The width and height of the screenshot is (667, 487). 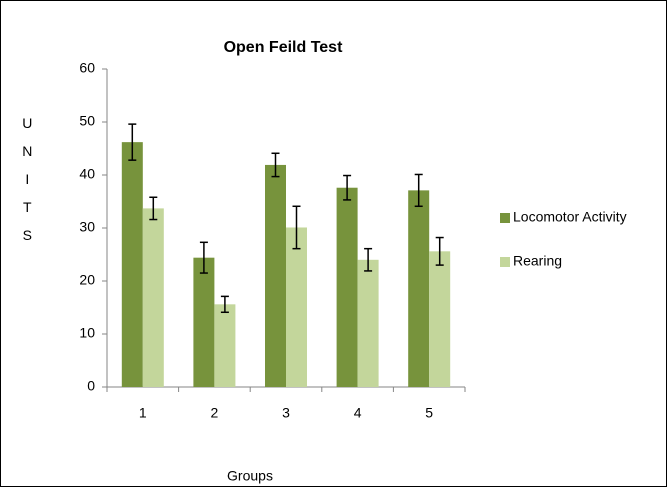 I want to click on y-tick-label: 50, so click(x=87, y=121).